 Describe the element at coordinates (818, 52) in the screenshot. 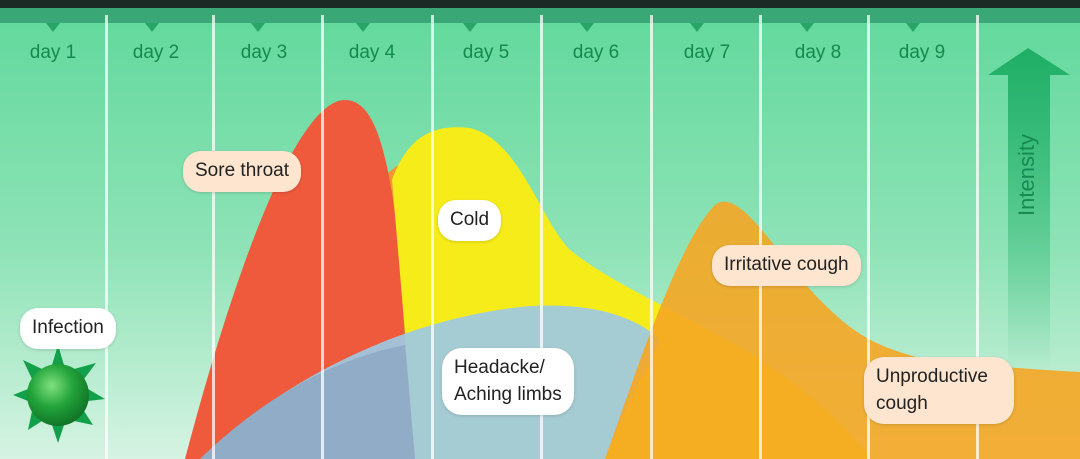

I see `day-label: day 8` at that location.